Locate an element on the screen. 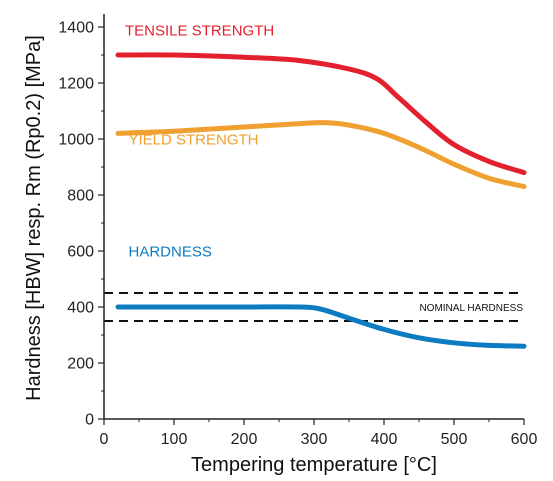  hardness-line is located at coordinates (321, 326).